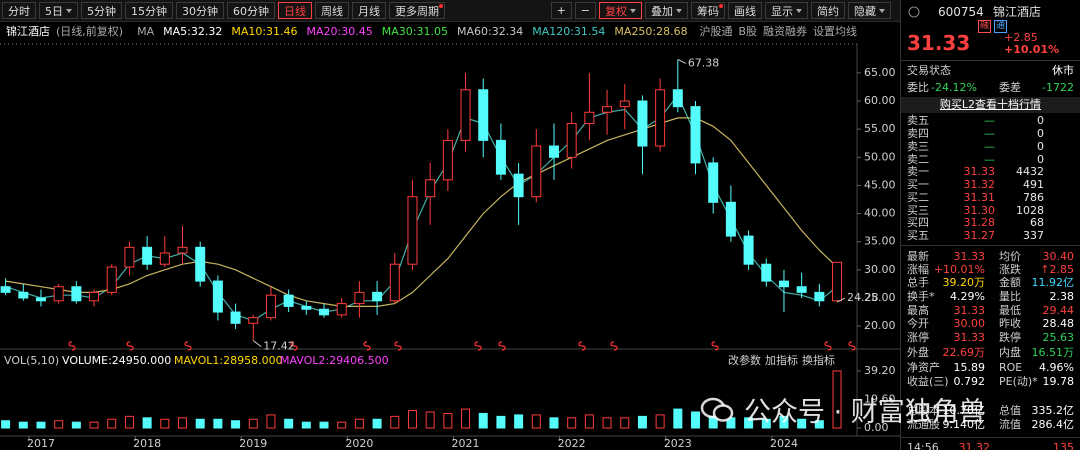  What do you see at coordinates (1011, 367) in the screenshot?
I see `stat-label: ROE` at bounding box center [1011, 367].